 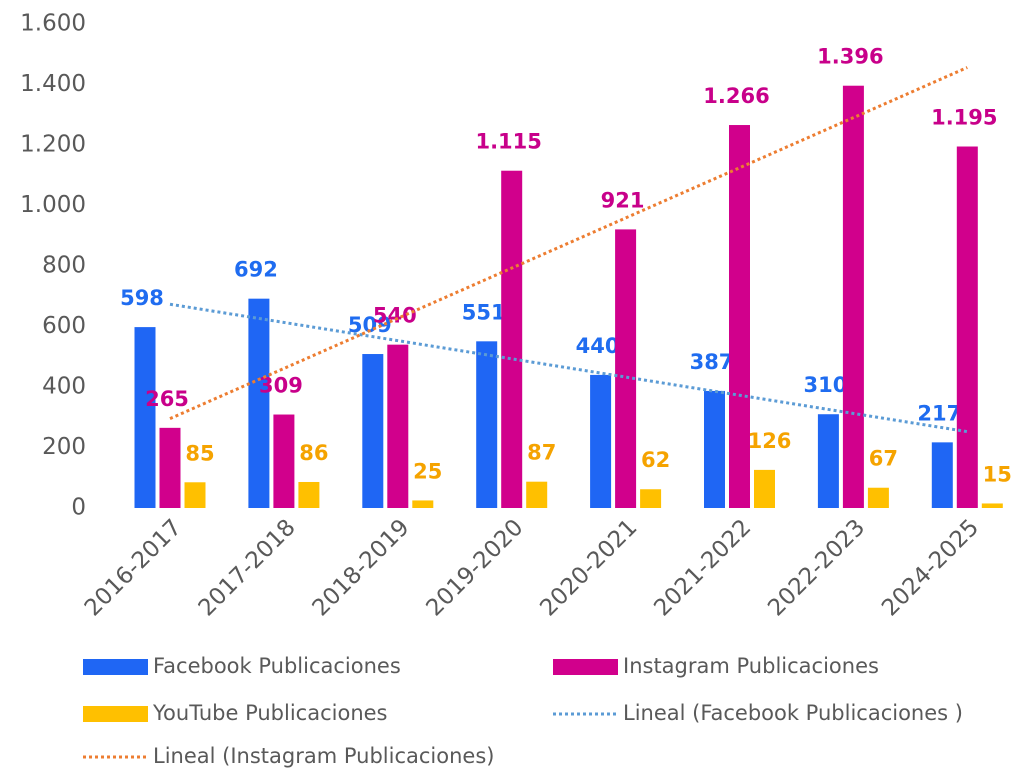 What do you see at coordinates (361, 567) in the screenshot?
I see `x-tick-label: 2018-2019` at bounding box center [361, 567].